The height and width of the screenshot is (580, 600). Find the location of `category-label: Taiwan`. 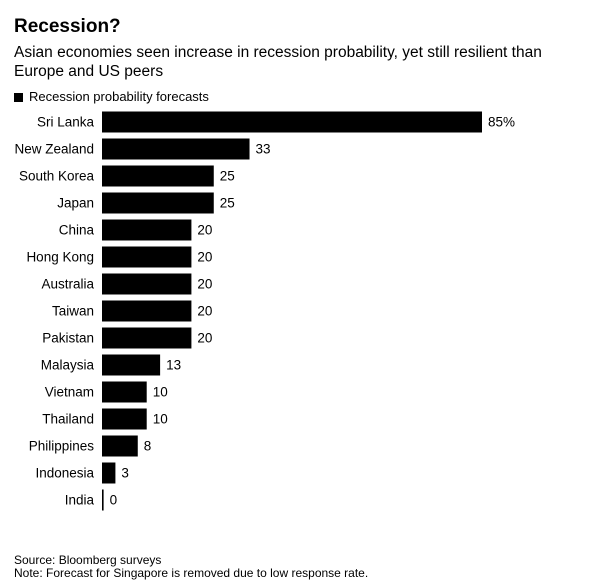

category-label: Taiwan is located at coordinates (73, 311).